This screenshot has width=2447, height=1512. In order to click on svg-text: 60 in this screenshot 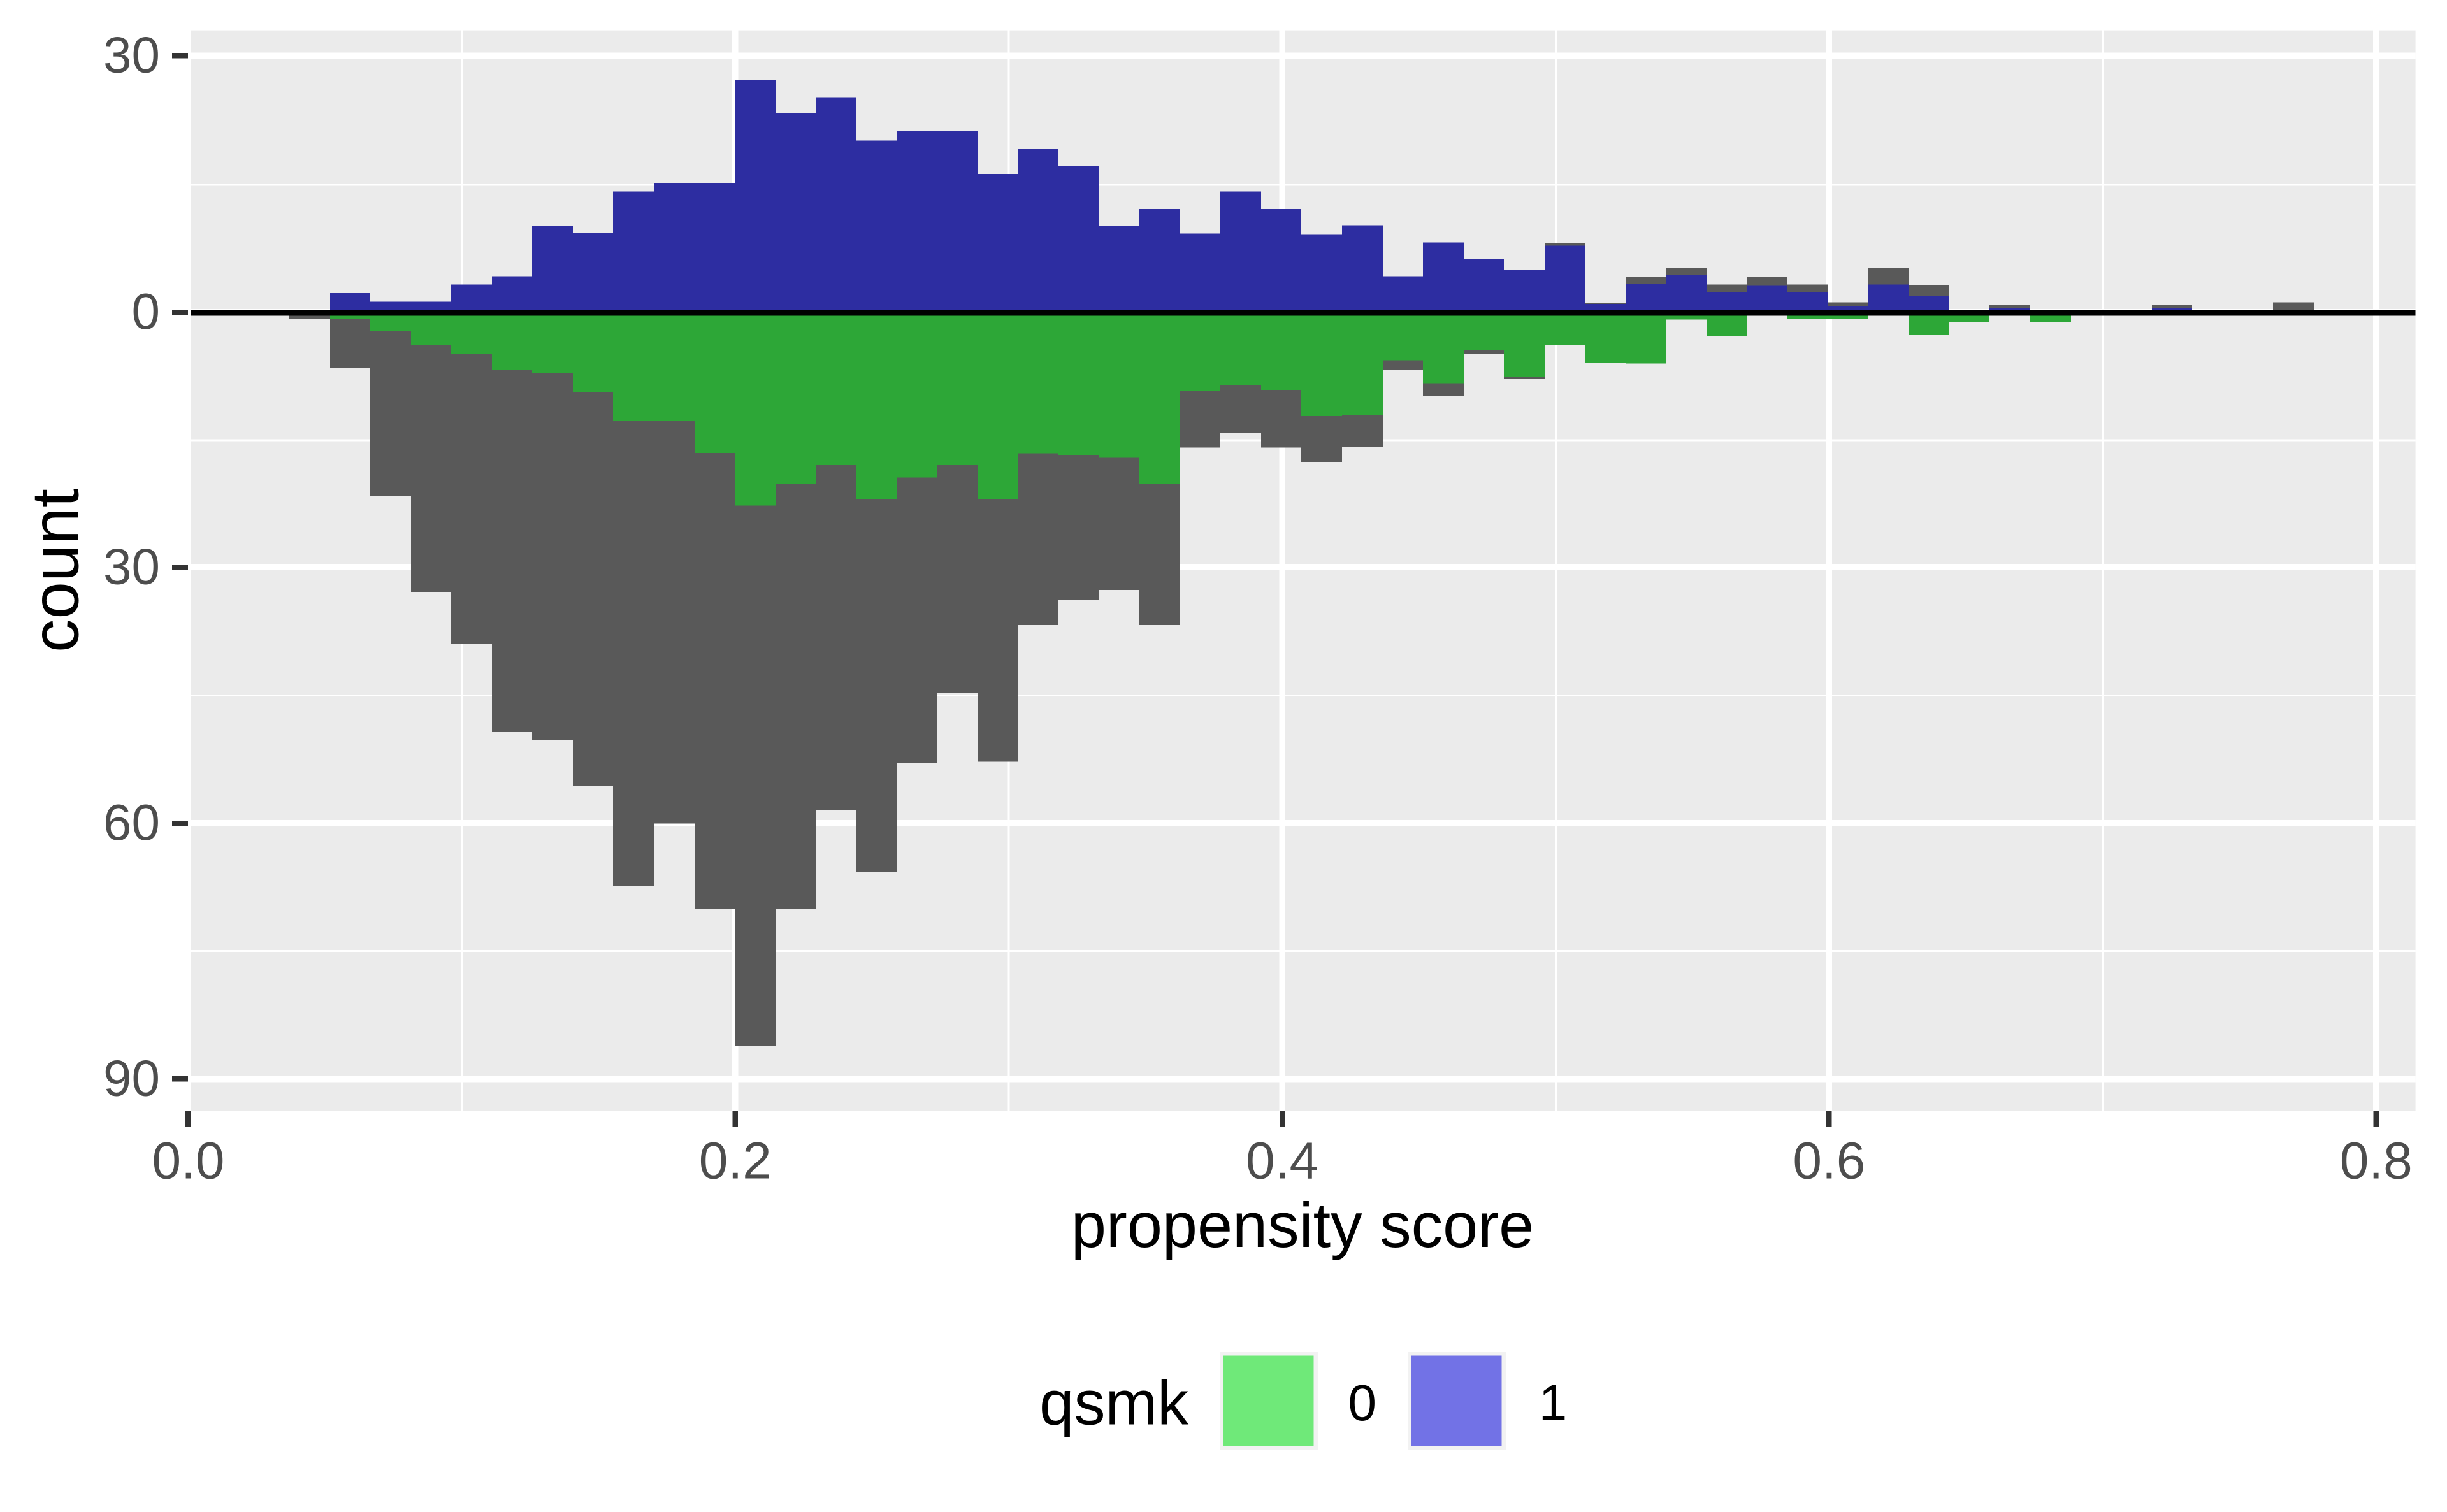, I will do `click(131, 822)`.